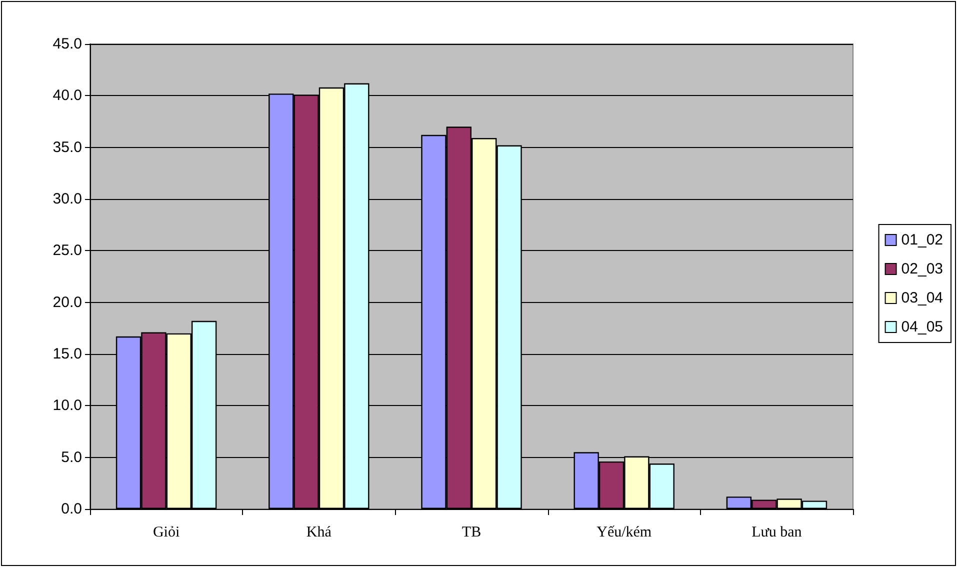 The height and width of the screenshot is (568, 958). I want to click on y-tick-label: 45.0, so click(67, 44).